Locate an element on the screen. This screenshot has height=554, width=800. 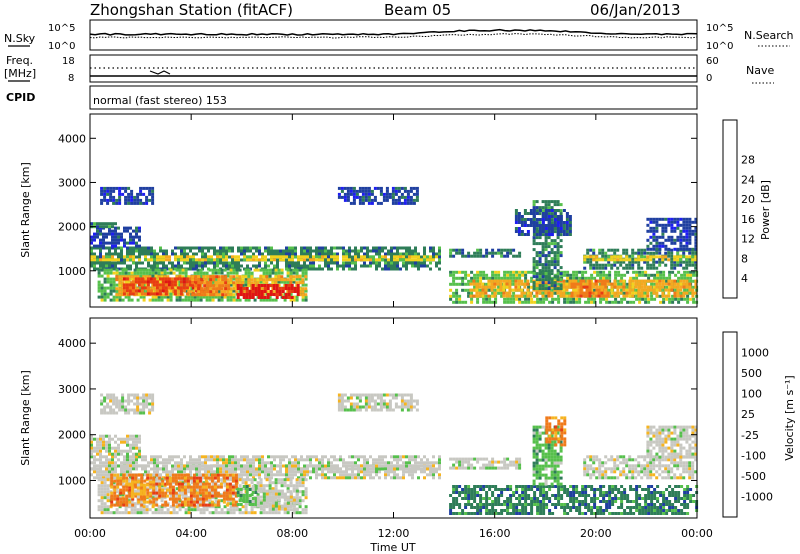
noise-left-tick-bottom: 10^0 is located at coordinates (61, 46).